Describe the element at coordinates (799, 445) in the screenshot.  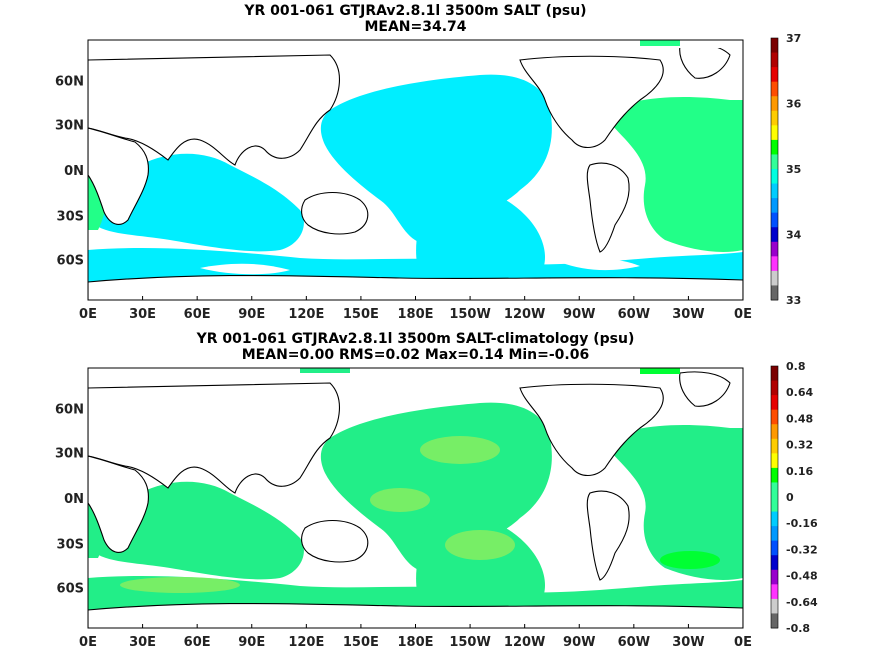
I see `colorbar-label: 0.32` at that location.